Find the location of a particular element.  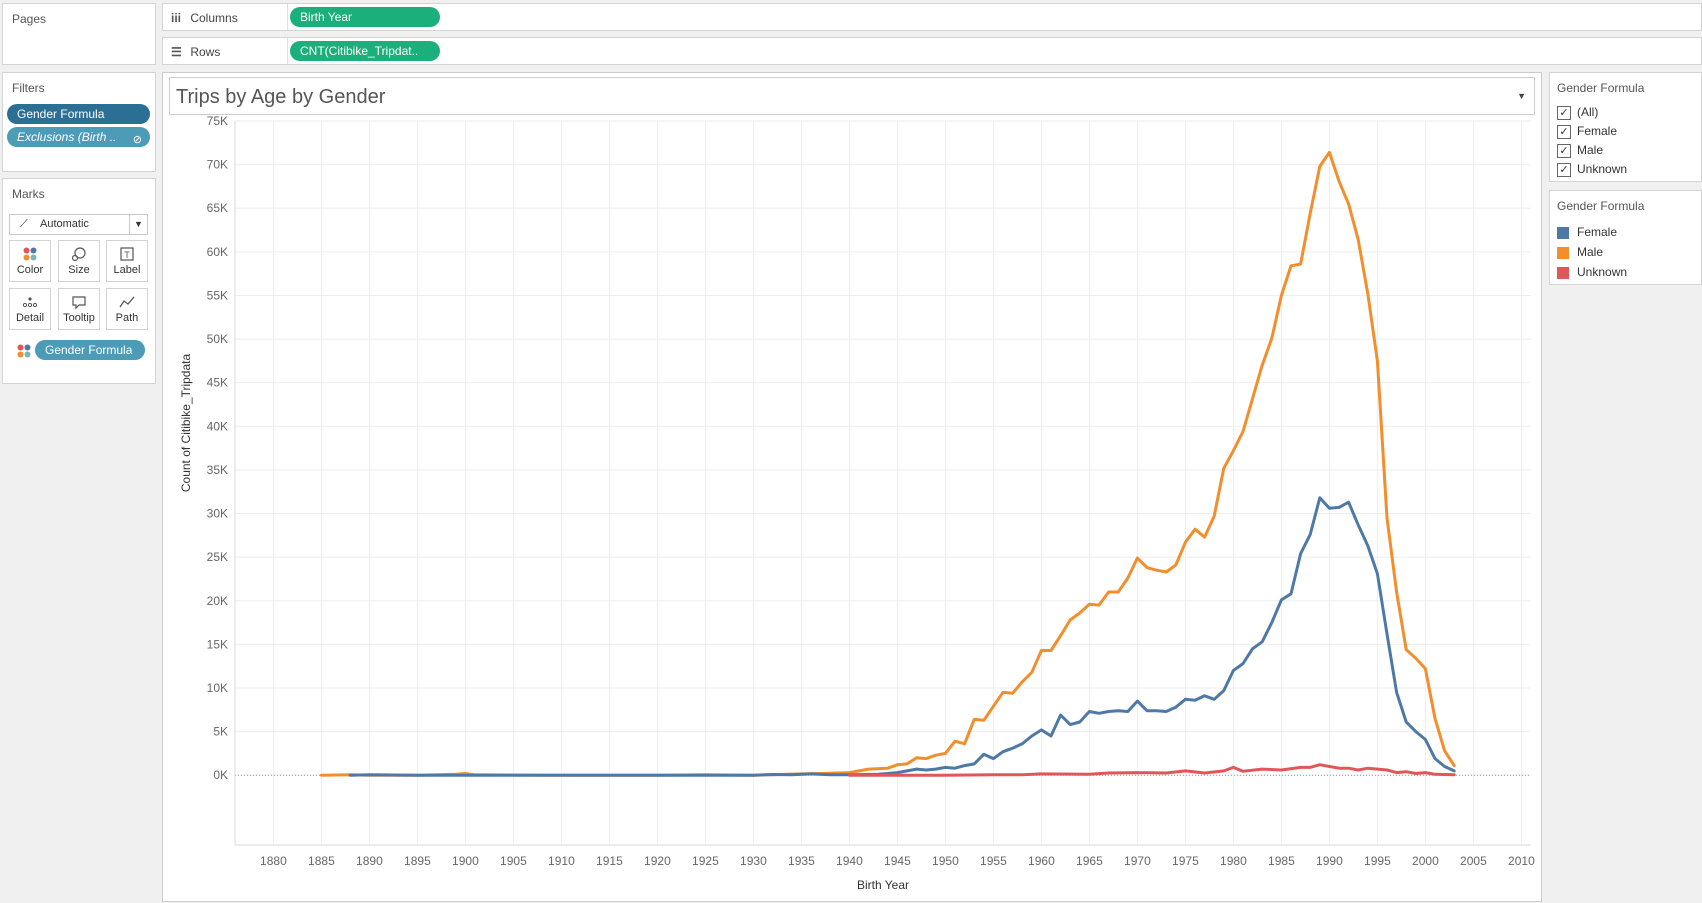

marks-size-button: Size is located at coordinates (79, 261).